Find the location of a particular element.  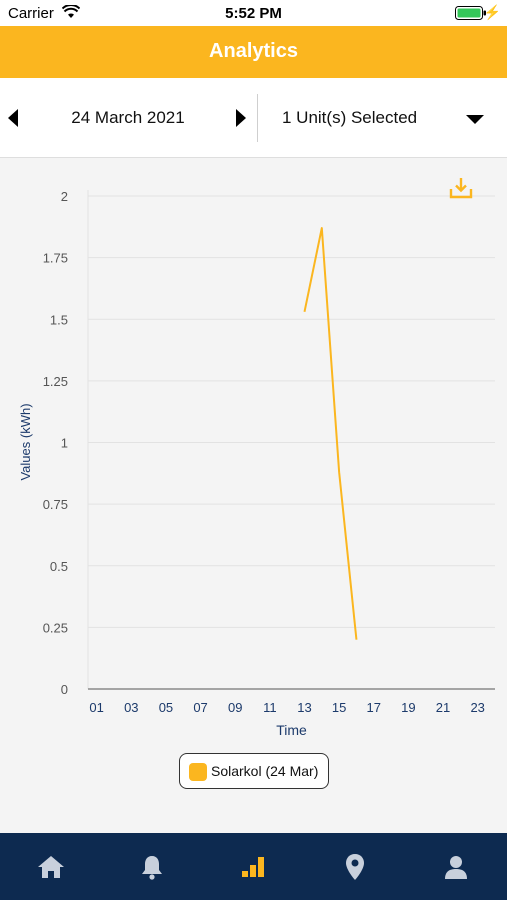

tab-notifications is located at coordinates (152, 867).